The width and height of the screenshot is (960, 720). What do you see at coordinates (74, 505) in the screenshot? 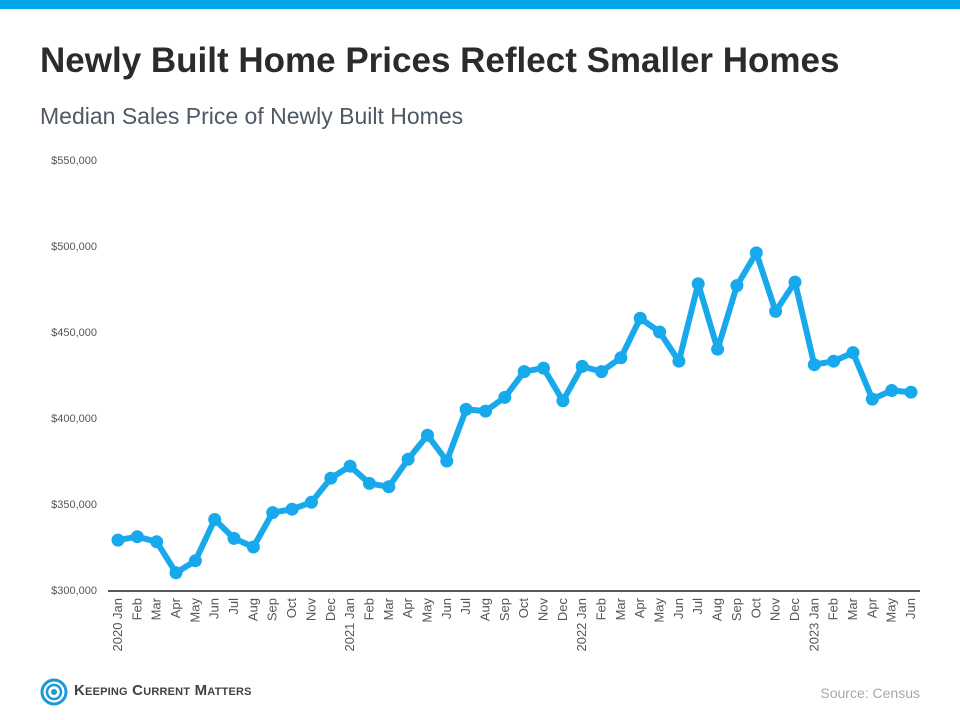
I see `y-tick-label: $350,000` at bounding box center [74, 505].